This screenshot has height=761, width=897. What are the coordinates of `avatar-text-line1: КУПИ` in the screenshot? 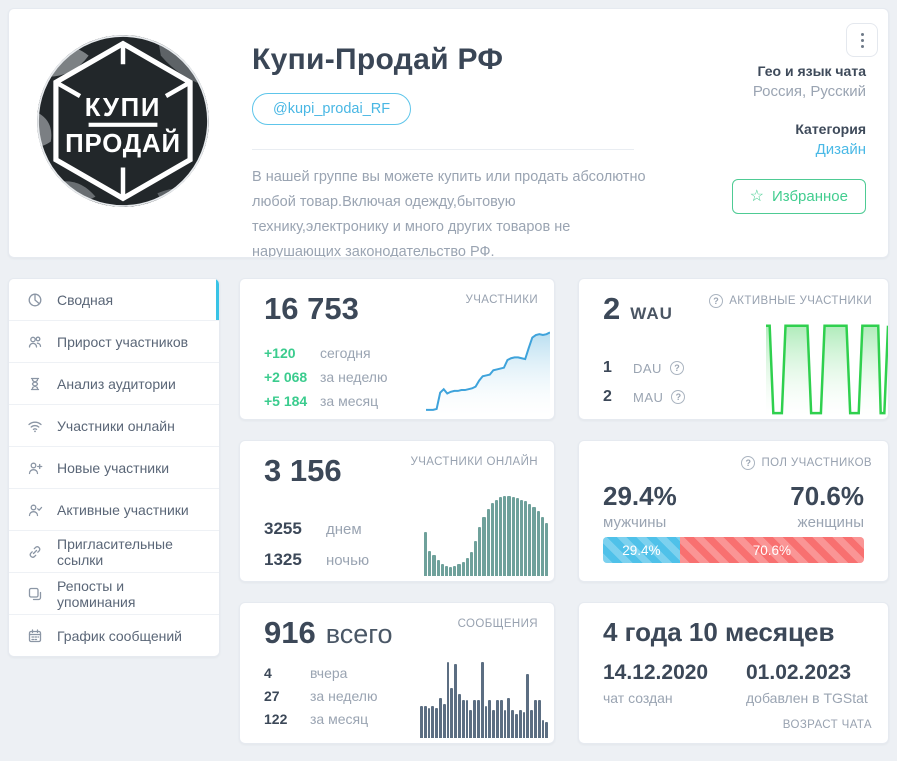 It's located at (123, 108).